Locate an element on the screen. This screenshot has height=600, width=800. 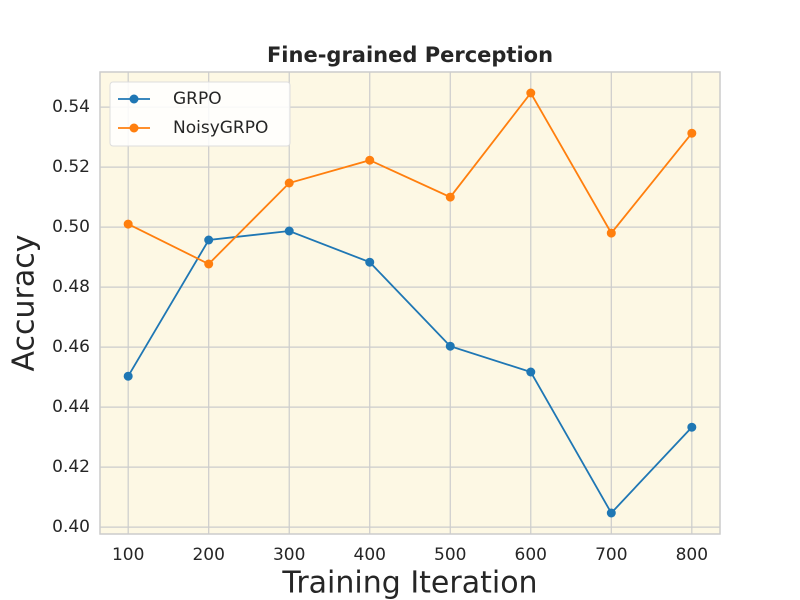
y-tick-label: 0.52 is located at coordinates (71, 167).